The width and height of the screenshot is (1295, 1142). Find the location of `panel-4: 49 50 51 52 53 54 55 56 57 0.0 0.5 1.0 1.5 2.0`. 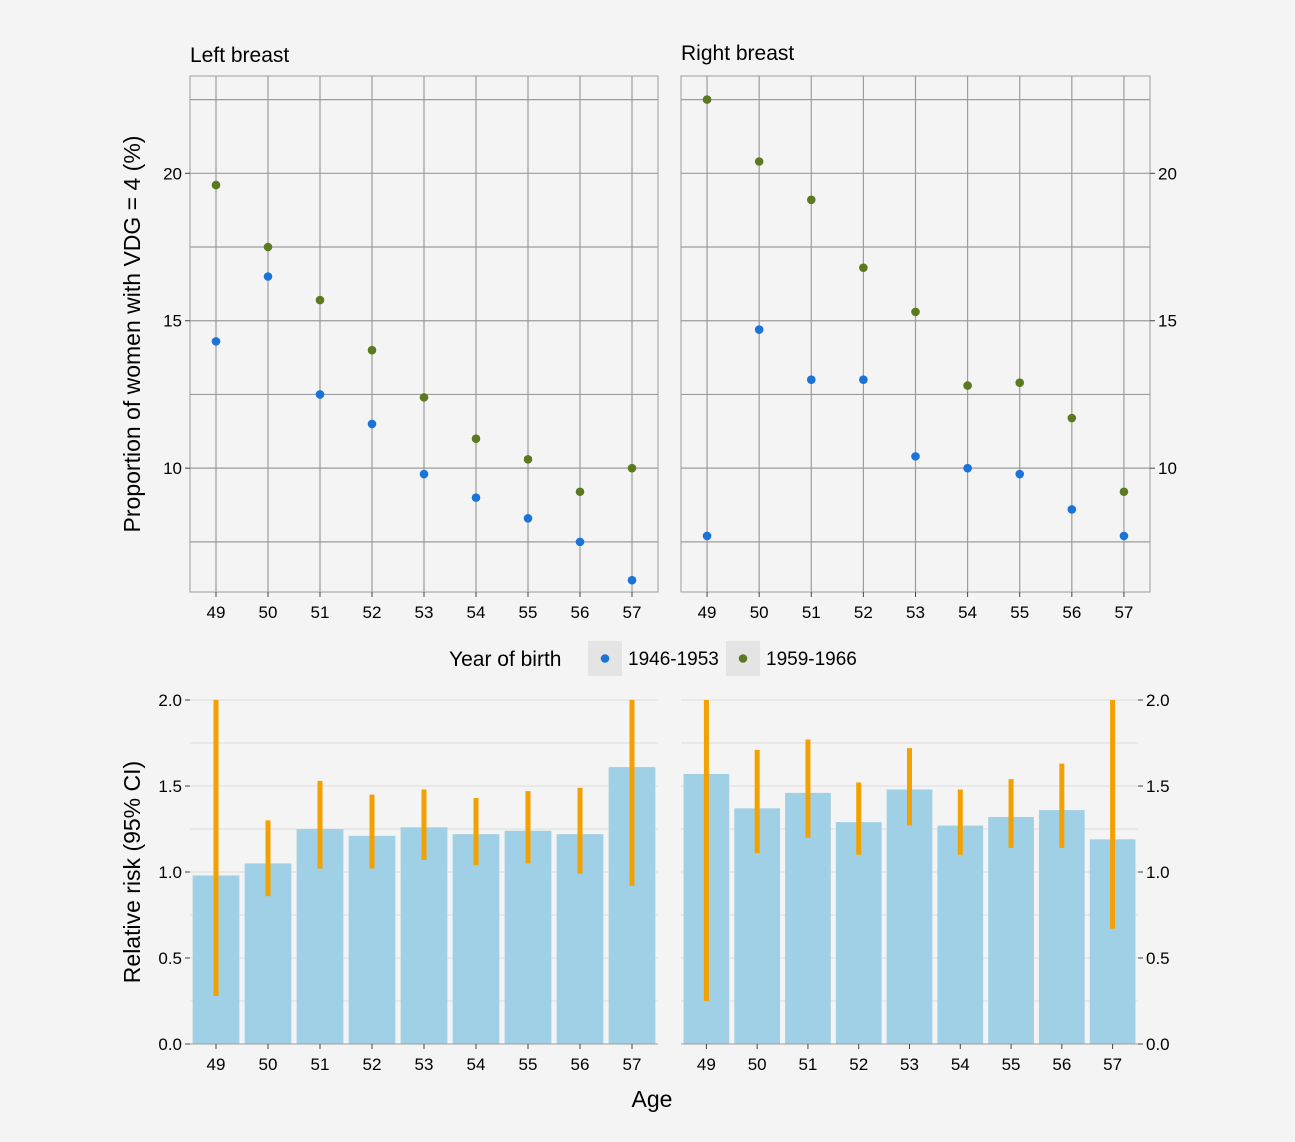

panel-4: 49 50 51 52 53 54 55 56 57 0.0 0.5 1.0 1.5 2.0 is located at coordinates (925, 882).